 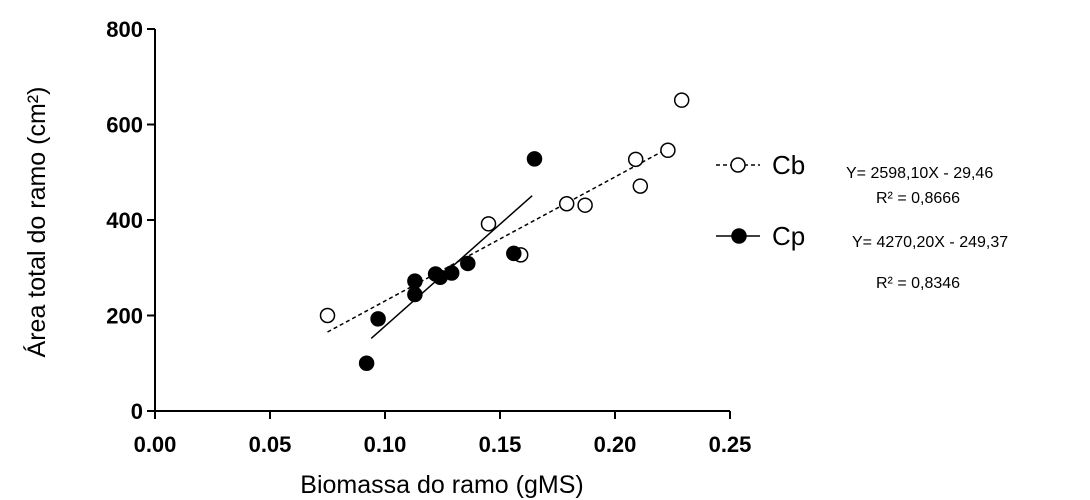 What do you see at coordinates (498, 240) in the screenshot?
I see `fit-line-cb` at bounding box center [498, 240].